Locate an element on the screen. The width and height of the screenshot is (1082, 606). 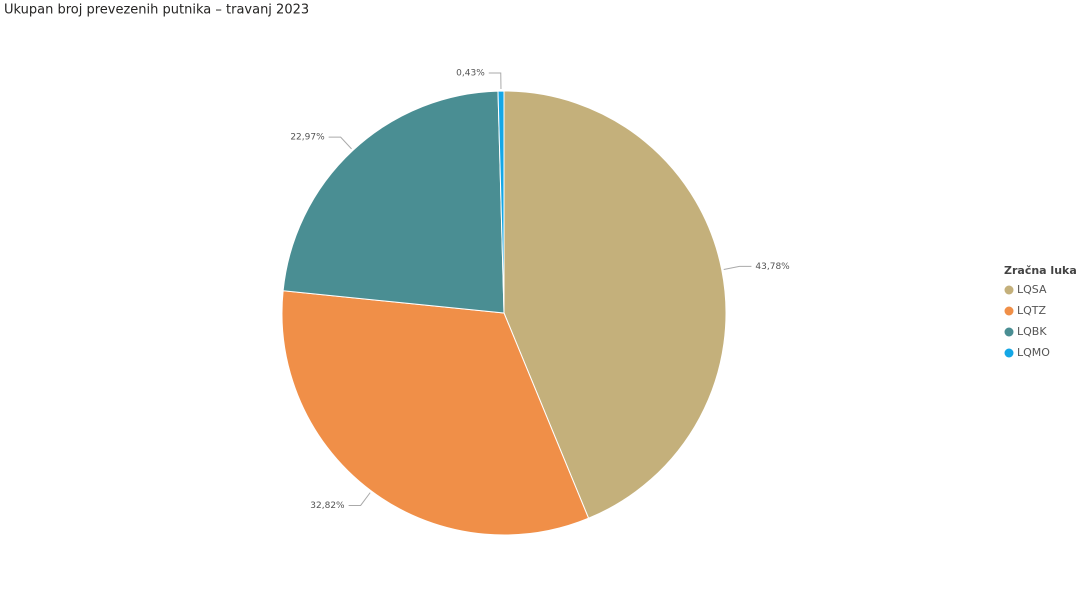
data-label: 32,82% is located at coordinates (327, 506).